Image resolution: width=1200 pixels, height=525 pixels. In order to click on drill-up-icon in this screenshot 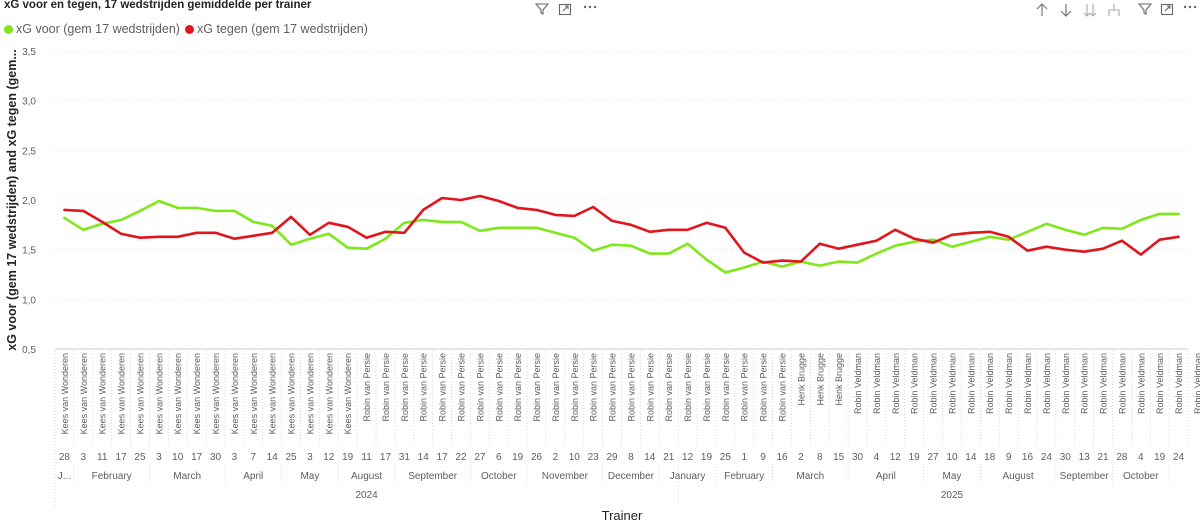, I will do `click(1042, 10)`.